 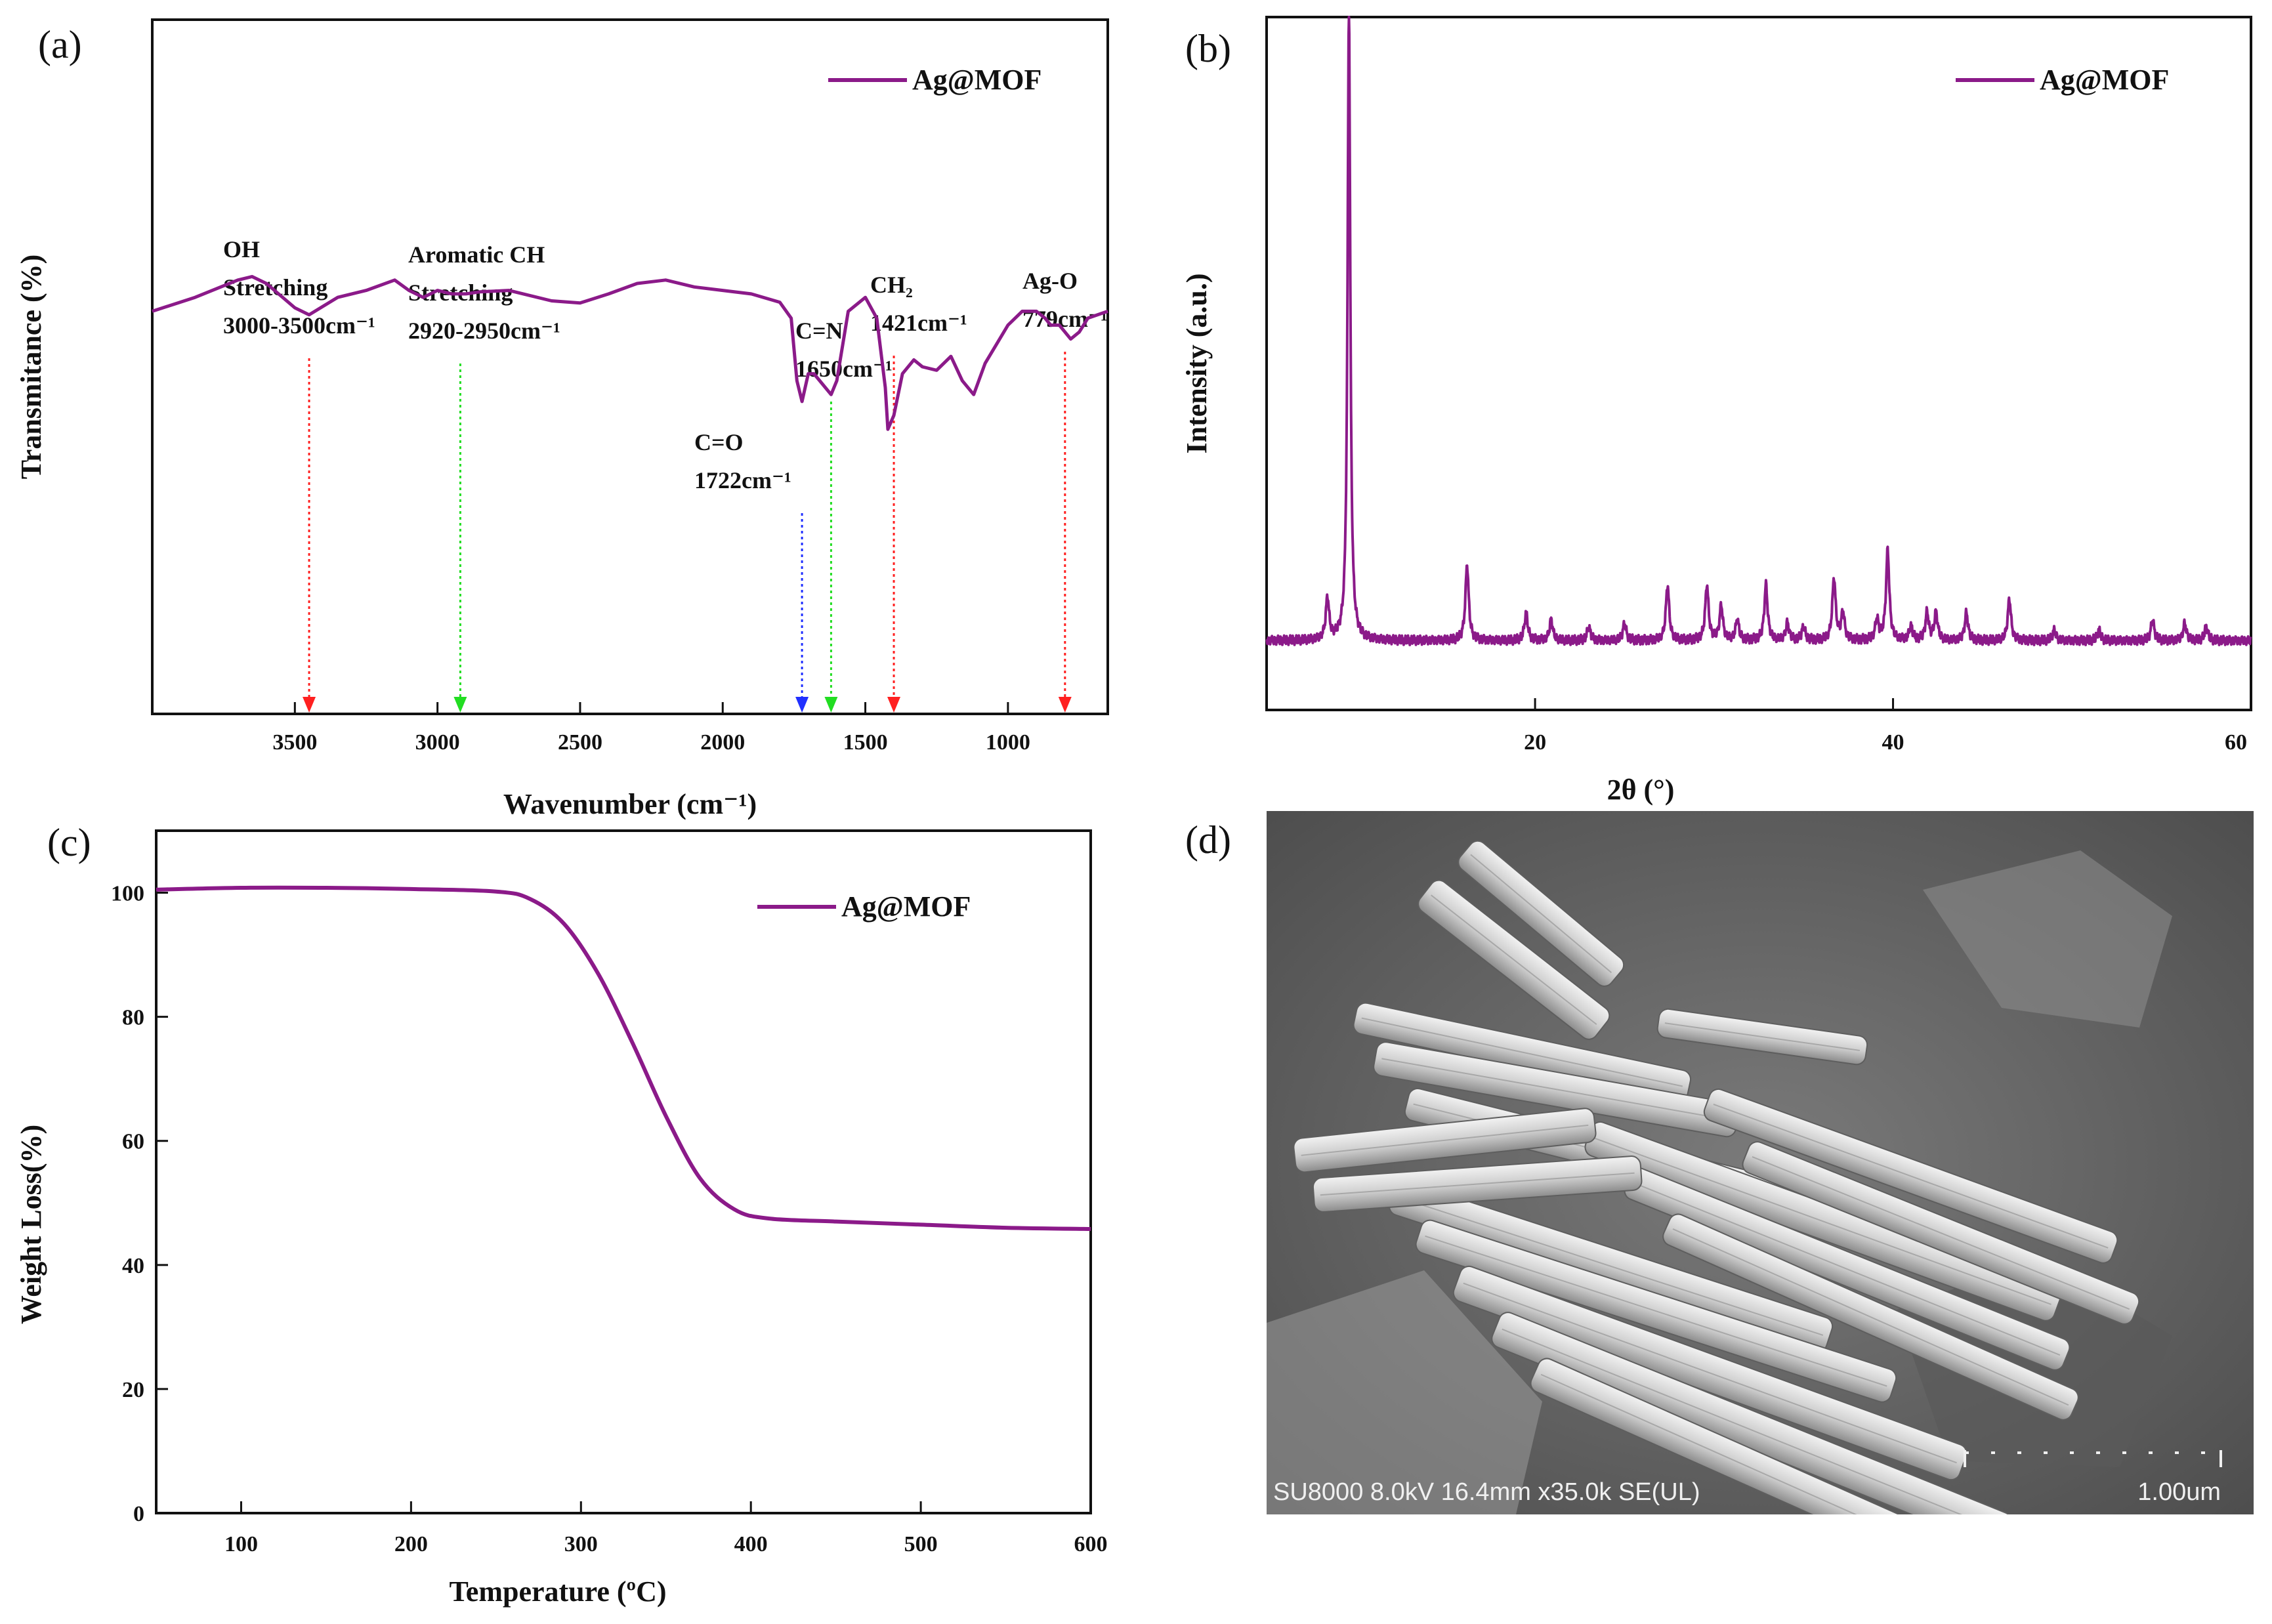 I want to click on chart-a-annotation-2-line-1: 1722cm⁻¹, so click(x=743, y=480).